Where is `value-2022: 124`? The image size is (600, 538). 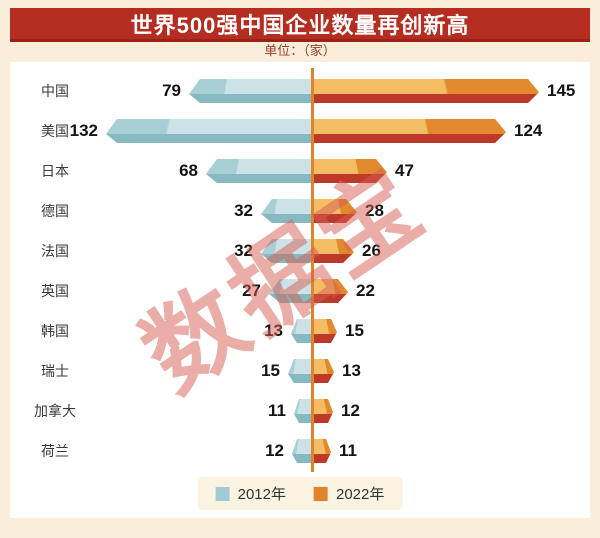 value-2022: 124 is located at coordinates (528, 130).